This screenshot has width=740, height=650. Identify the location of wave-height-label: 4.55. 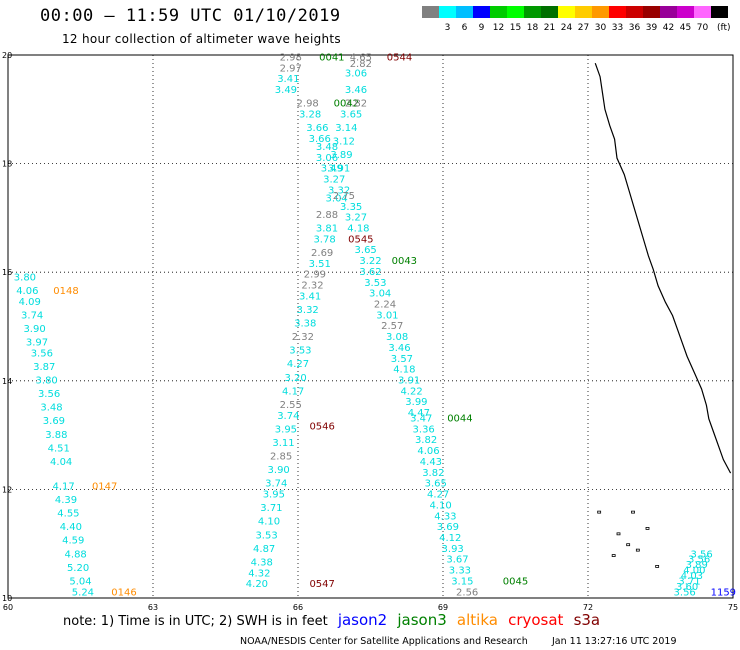
(68, 514).